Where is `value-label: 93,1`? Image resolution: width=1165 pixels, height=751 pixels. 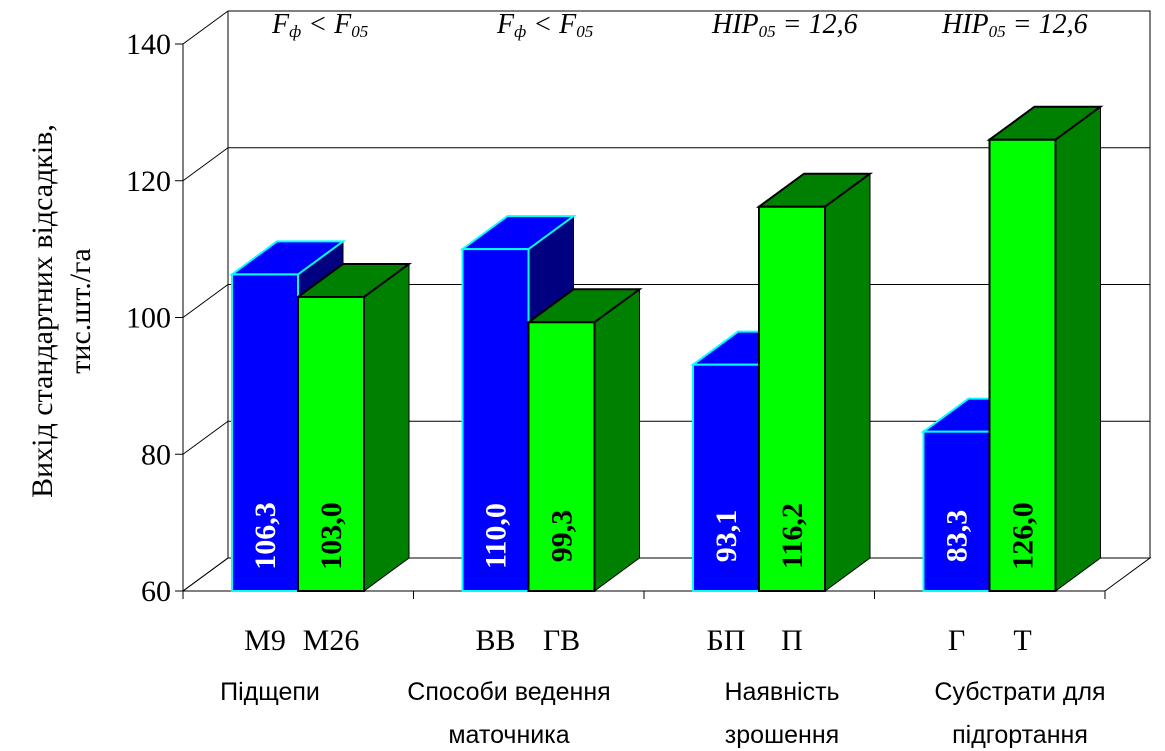 value-label: 93,1 is located at coordinates (726, 536).